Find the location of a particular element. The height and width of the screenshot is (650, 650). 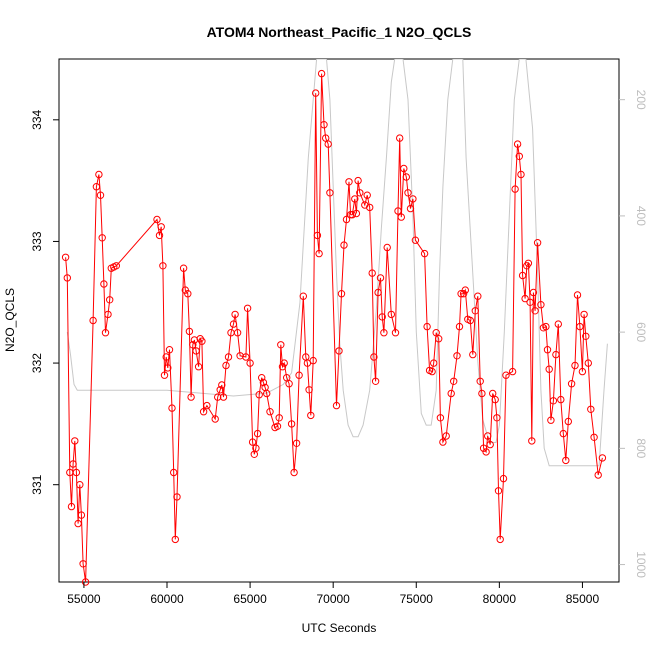

x-axis: 55000 60000 65000 70000 75000 80000 85000 is located at coordinates (333, 594).